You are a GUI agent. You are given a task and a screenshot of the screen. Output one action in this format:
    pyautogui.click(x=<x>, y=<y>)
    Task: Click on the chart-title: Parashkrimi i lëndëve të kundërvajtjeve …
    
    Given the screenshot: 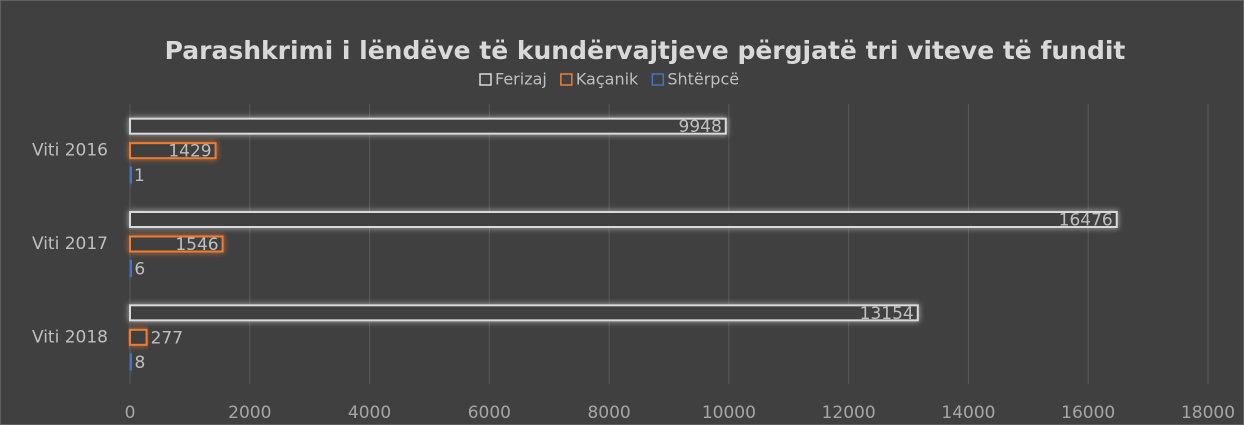 What is the action you would take?
    pyautogui.click(x=645, y=50)
    